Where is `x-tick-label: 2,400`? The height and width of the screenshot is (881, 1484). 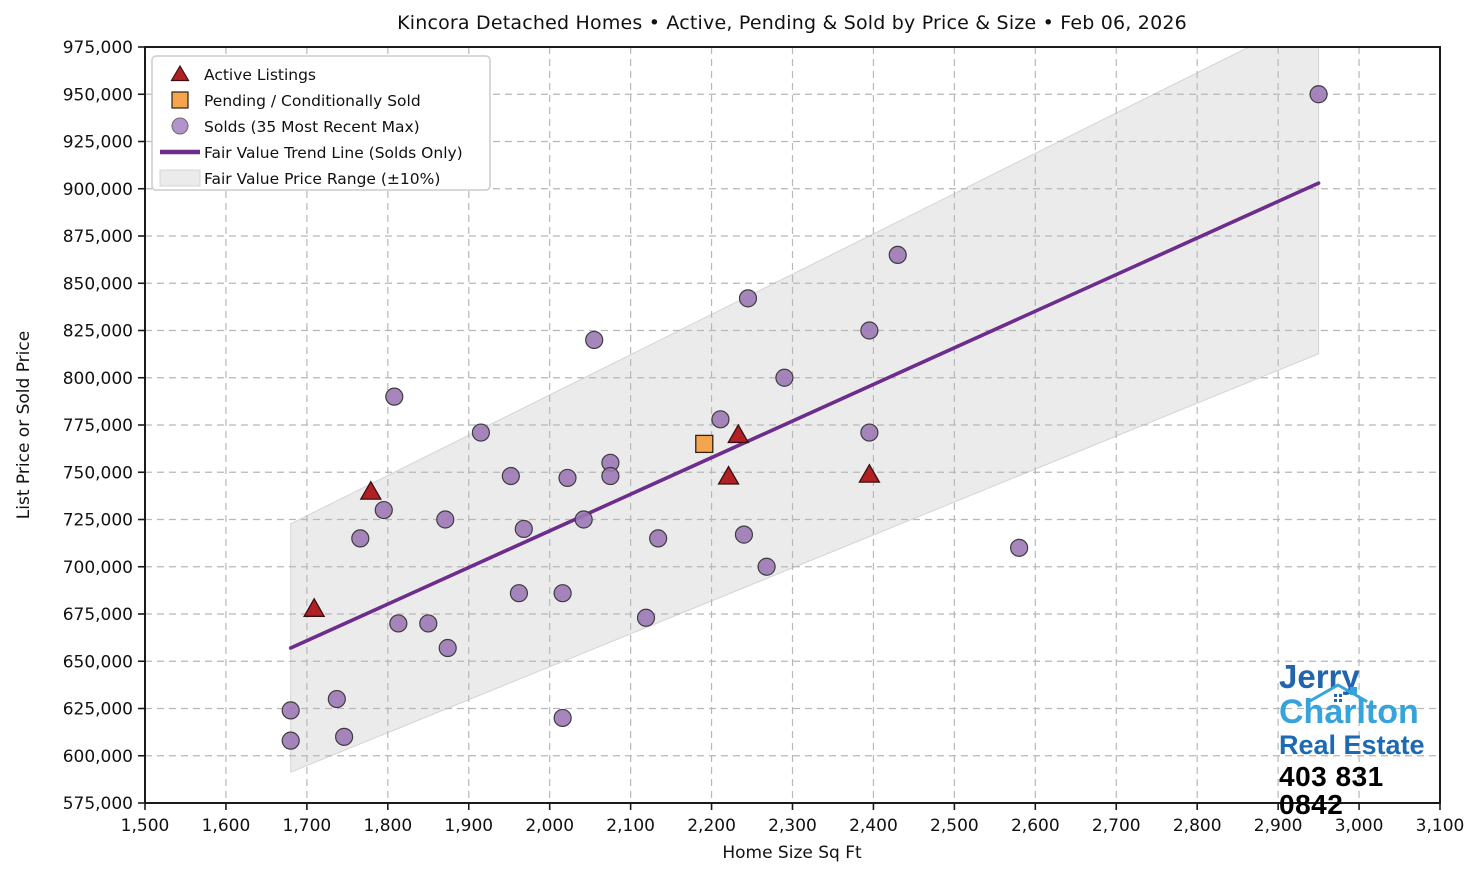 x-tick-label: 2,400 is located at coordinates (873, 826).